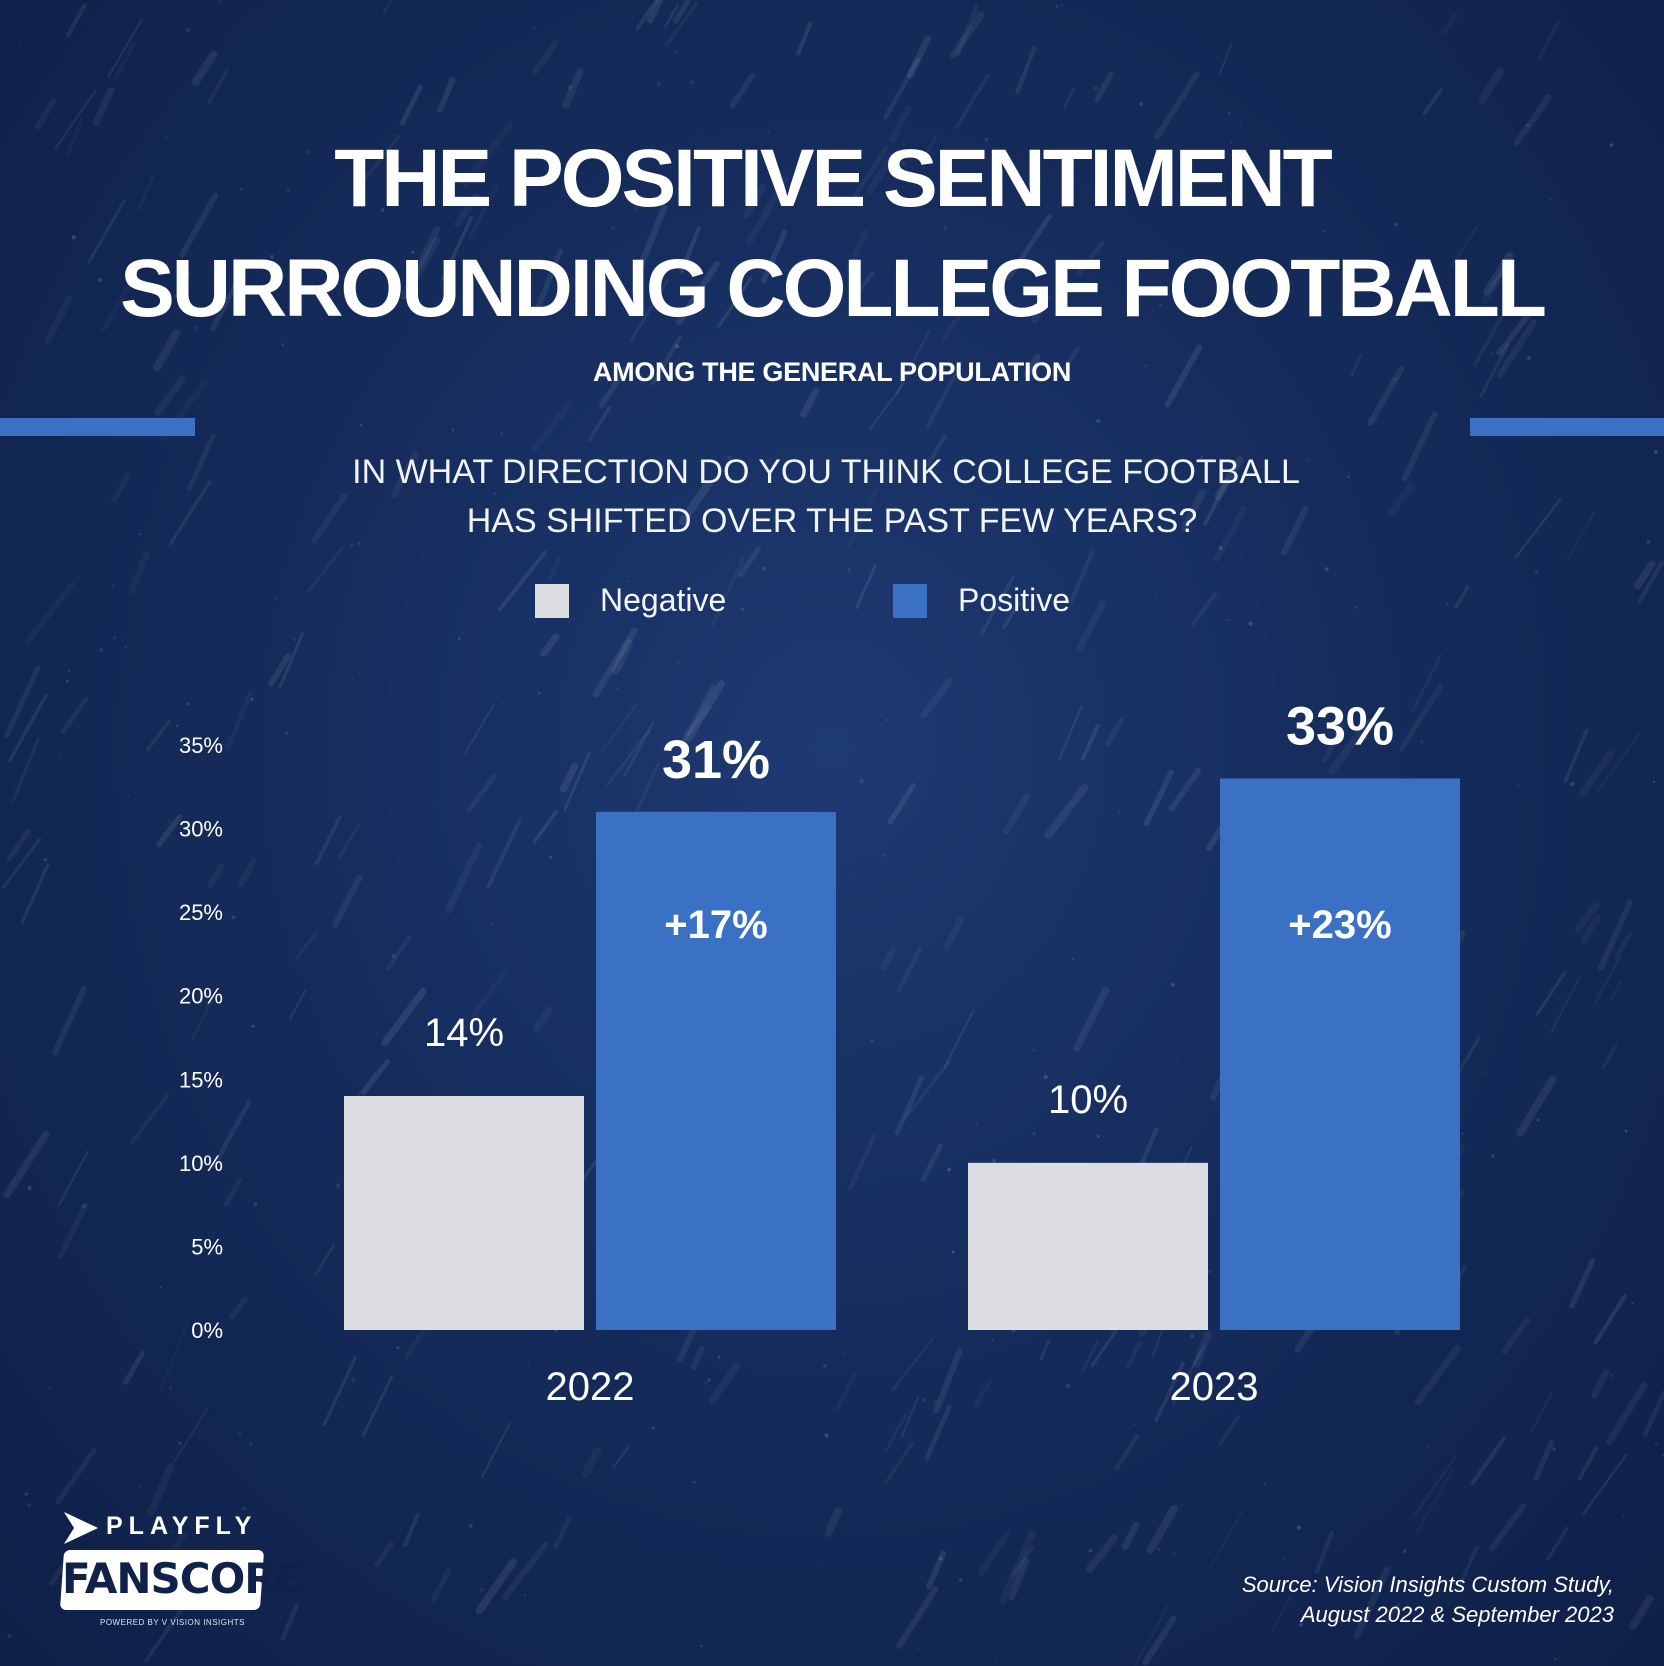  What do you see at coordinates (464, 1033) in the screenshot?
I see `data-label-negative-2022: 14%` at bounding box center [464, 1033].